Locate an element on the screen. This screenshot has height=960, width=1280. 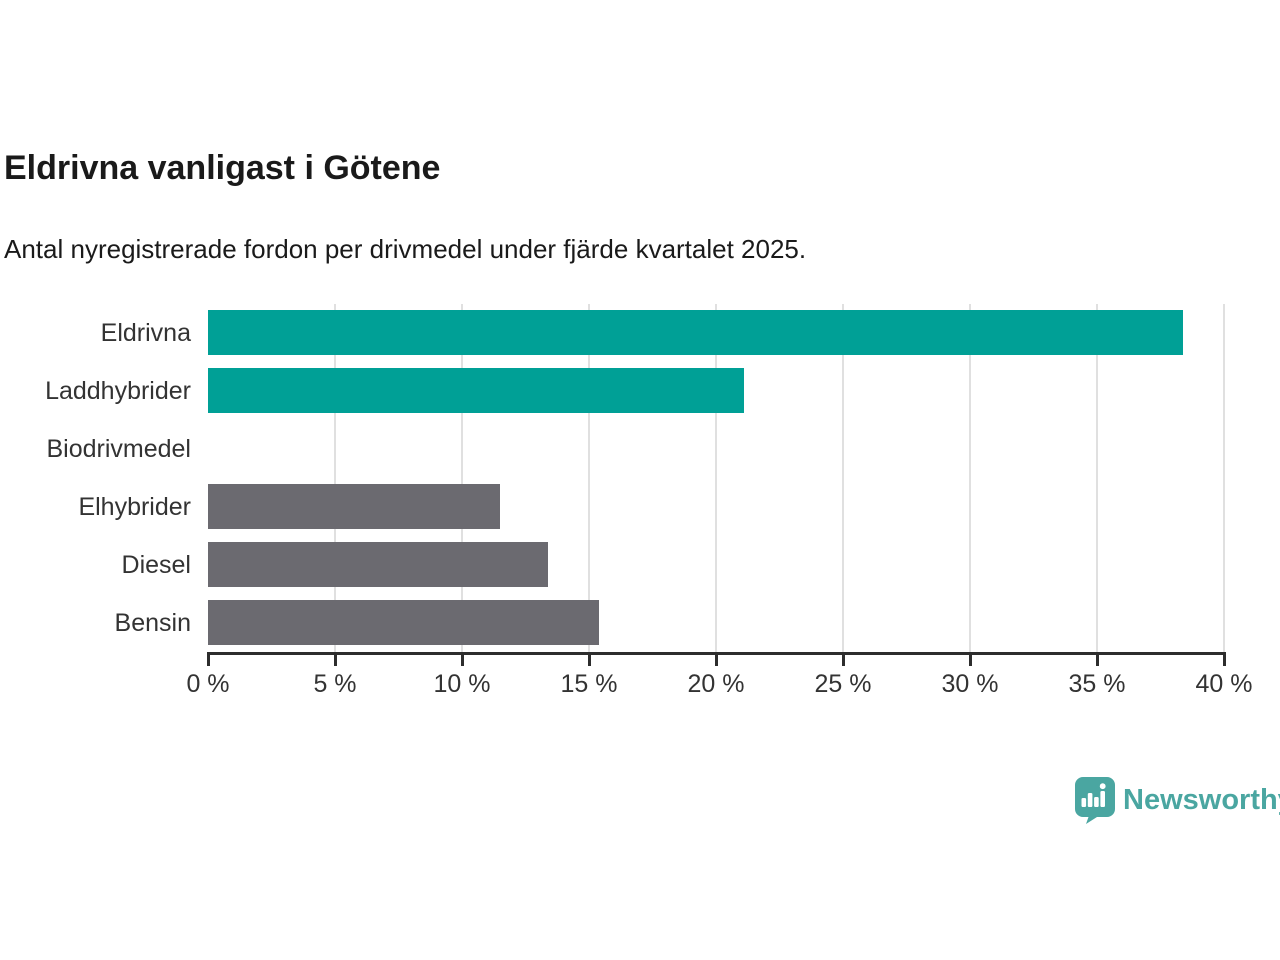
chart-row: Elhybrider is located at coordinates (651, 507).